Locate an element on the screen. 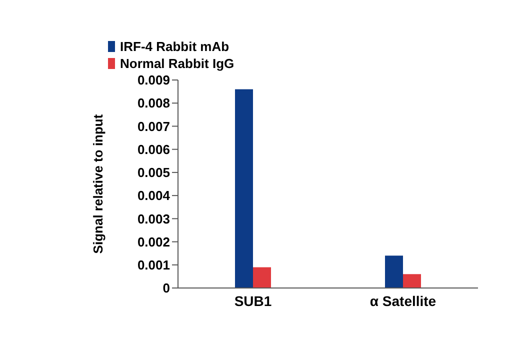 The width and height of the screenshot is (520, 350). y-tick-label: 0.001 is located at coordinates (153, 265).